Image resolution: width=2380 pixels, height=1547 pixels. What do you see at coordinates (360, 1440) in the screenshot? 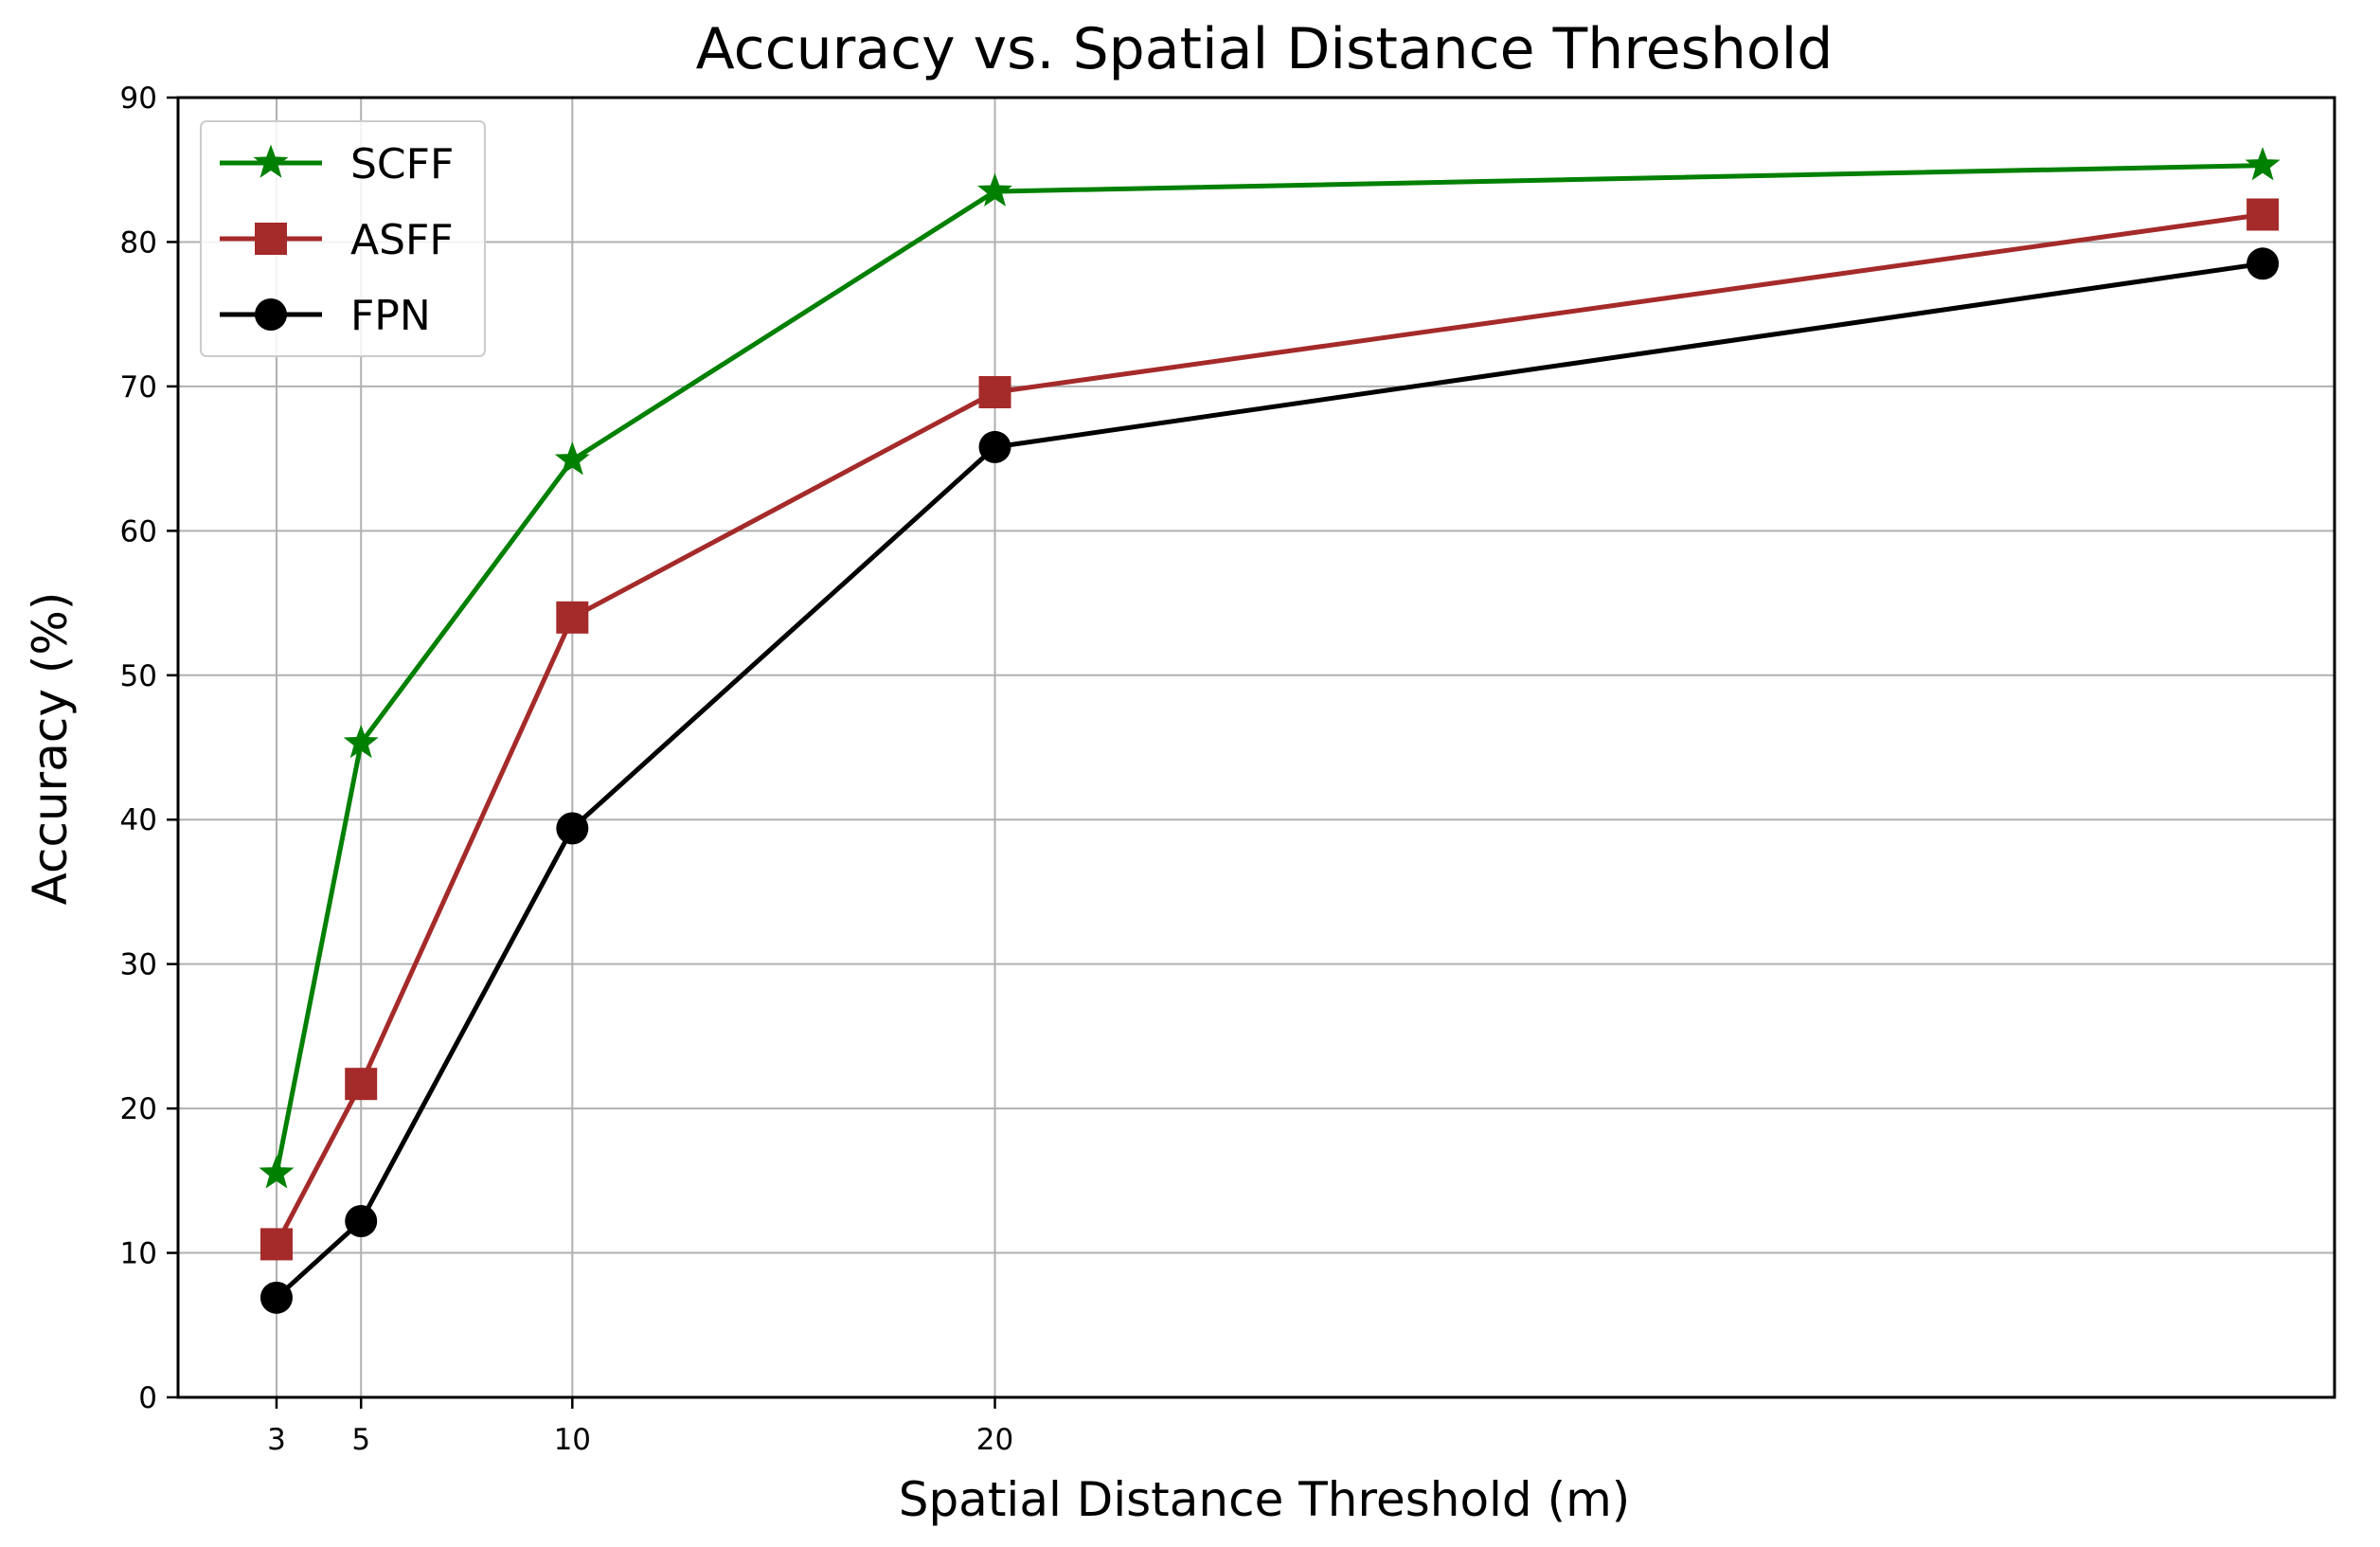
I see `x-tick-label: 5` at bounding box center [360, 1440].